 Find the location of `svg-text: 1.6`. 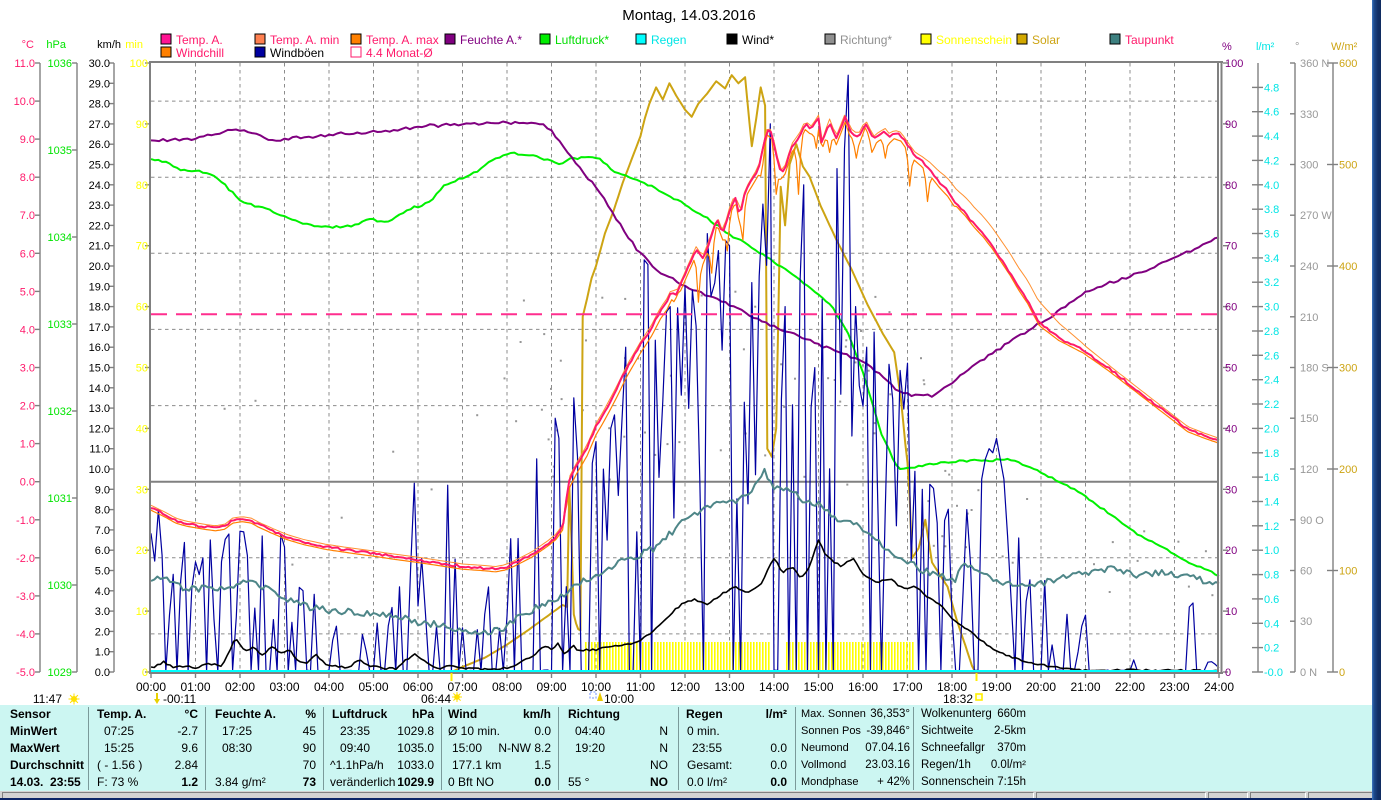

svg-text: 1.6 is located at coordinates (1271, 478).